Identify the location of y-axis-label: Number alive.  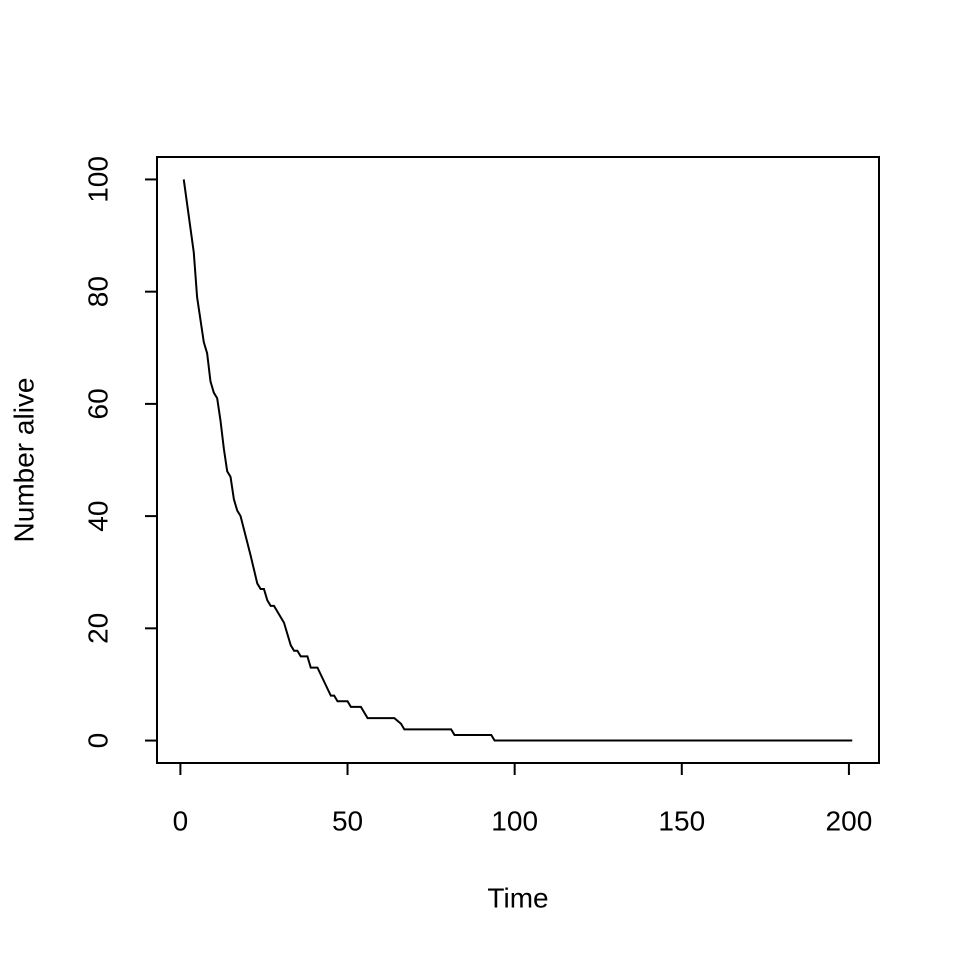
(23, 460).